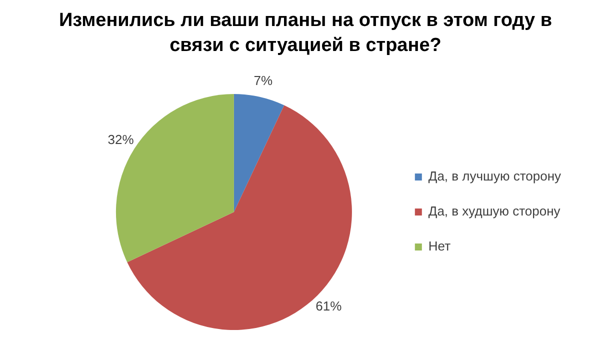  I want to click on data-label: 32%, so click(121, 139).